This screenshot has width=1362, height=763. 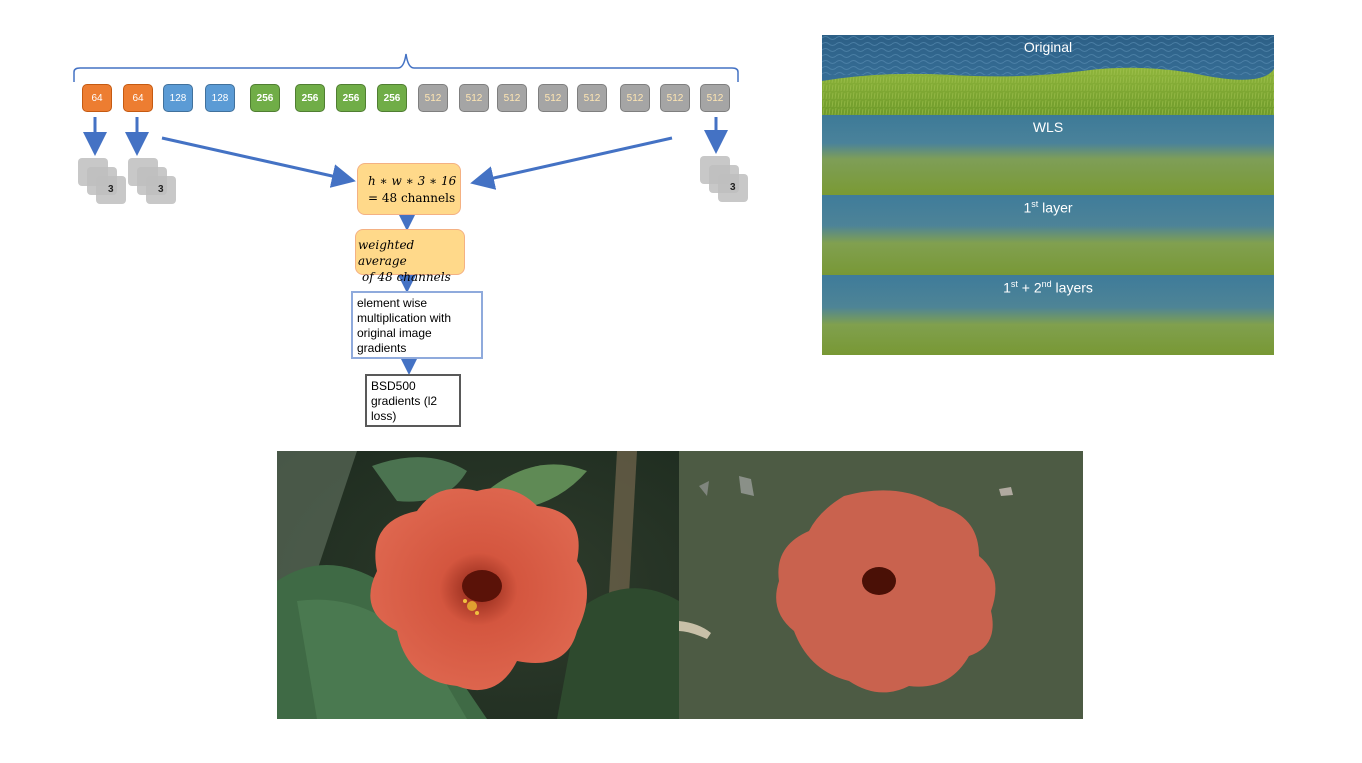 I want to click on first-layer-sup: st, so click(x=1035, y=204).